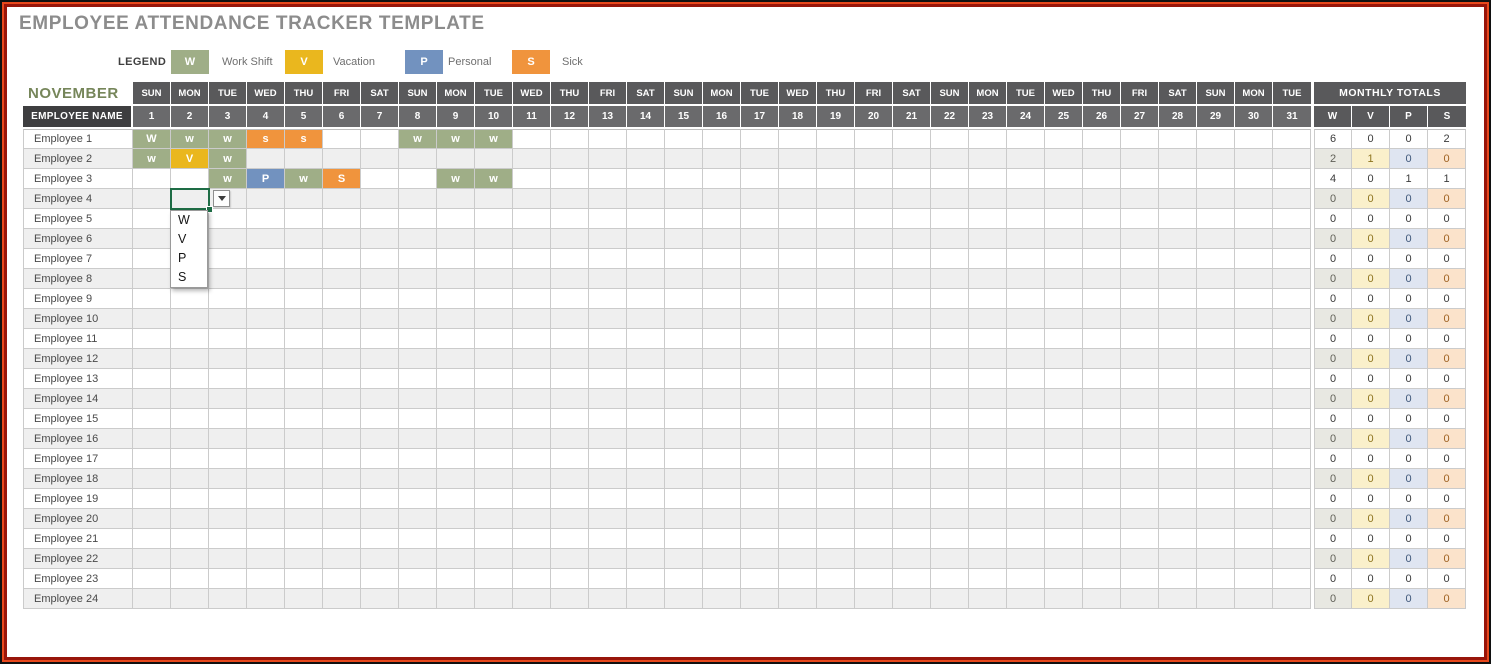 The height and width of the screenshot is (664, 1491). Describe the element at coordinates (190, 93) in the screenshot. I see `day-name-header-cell: MON` at that location.